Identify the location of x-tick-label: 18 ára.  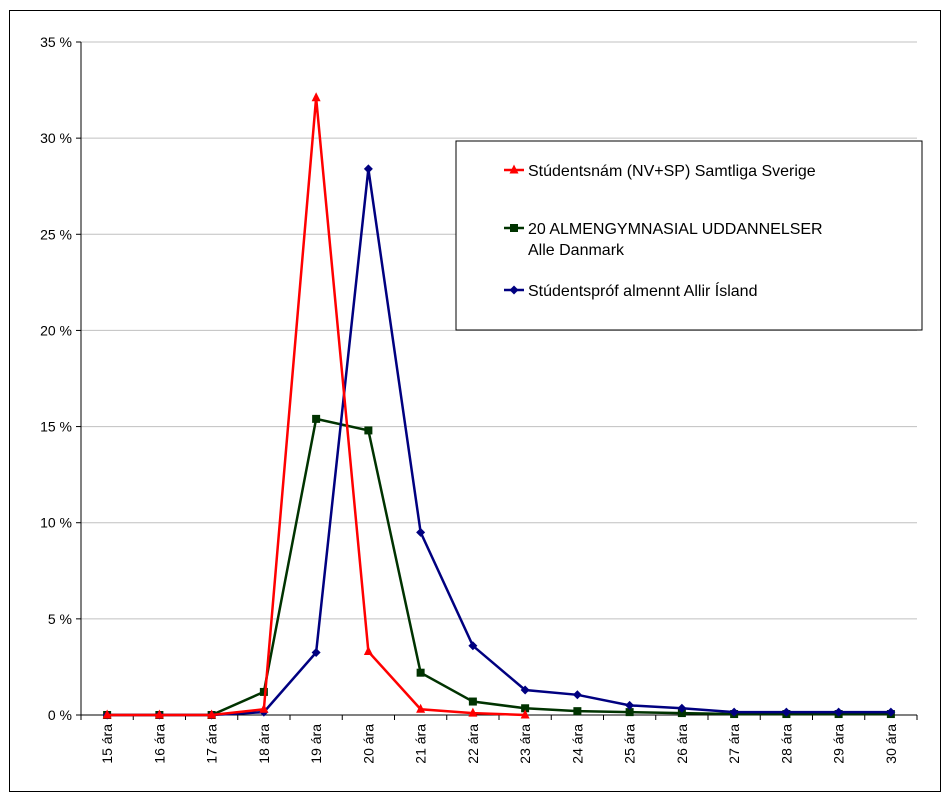
(264, 744).